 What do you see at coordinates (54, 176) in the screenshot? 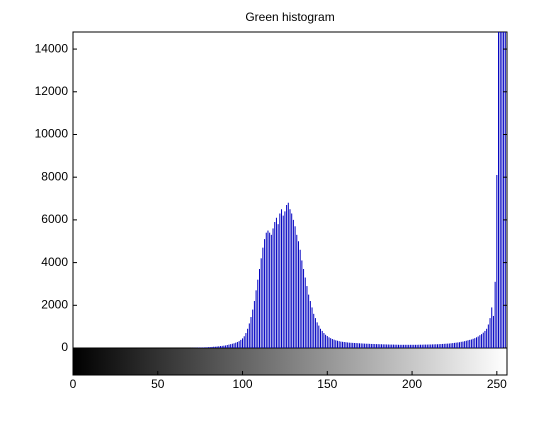
I see `y-tick-label: 8000` at bounding box center [54, 176].